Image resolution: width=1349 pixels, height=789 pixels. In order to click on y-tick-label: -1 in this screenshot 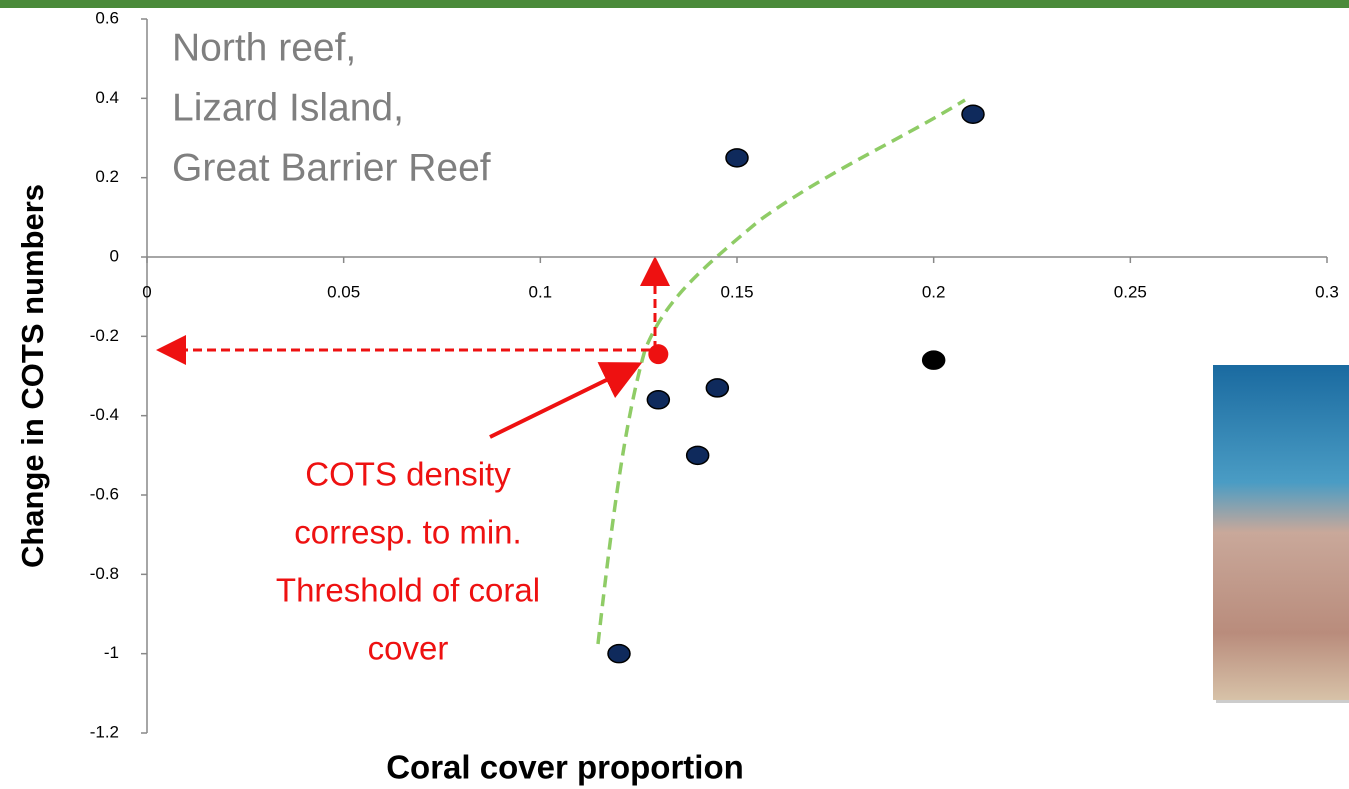, I will do `click(111, 652)`.